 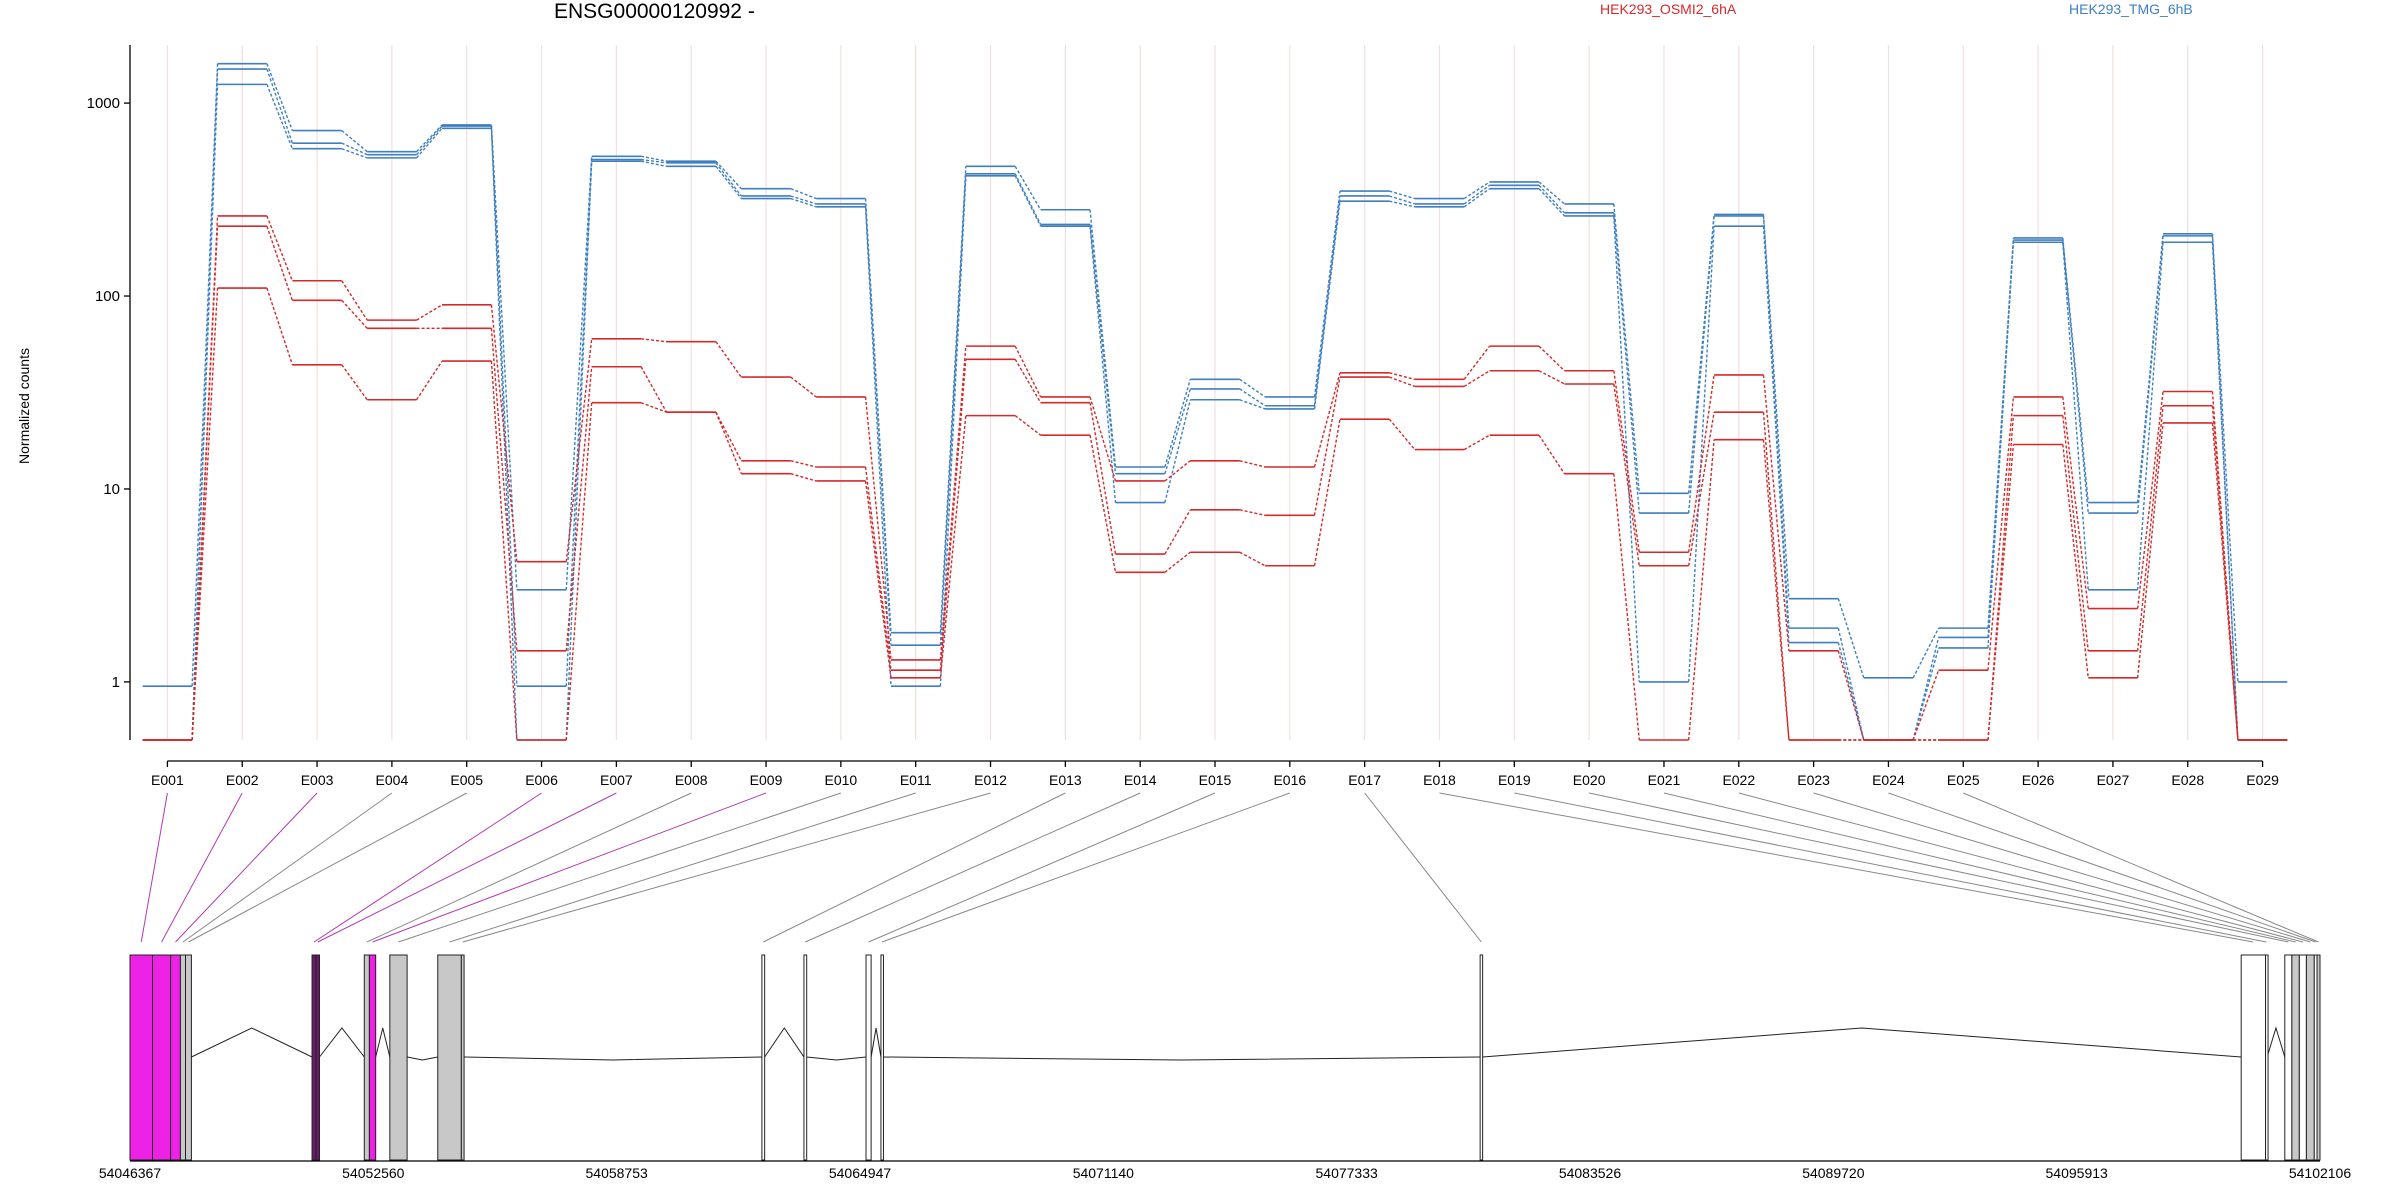 What do you see at coordinates (167, 780) in the screenshot?
I see `x-tick-label: E001` at bounding box center [167, 780].